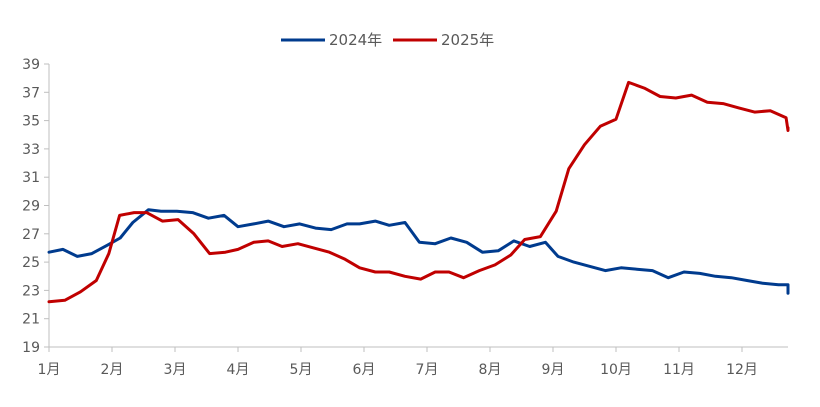 This screenshot has width=820, height=407. I want to click on x-tick-label: 10月, so click(616, 370).